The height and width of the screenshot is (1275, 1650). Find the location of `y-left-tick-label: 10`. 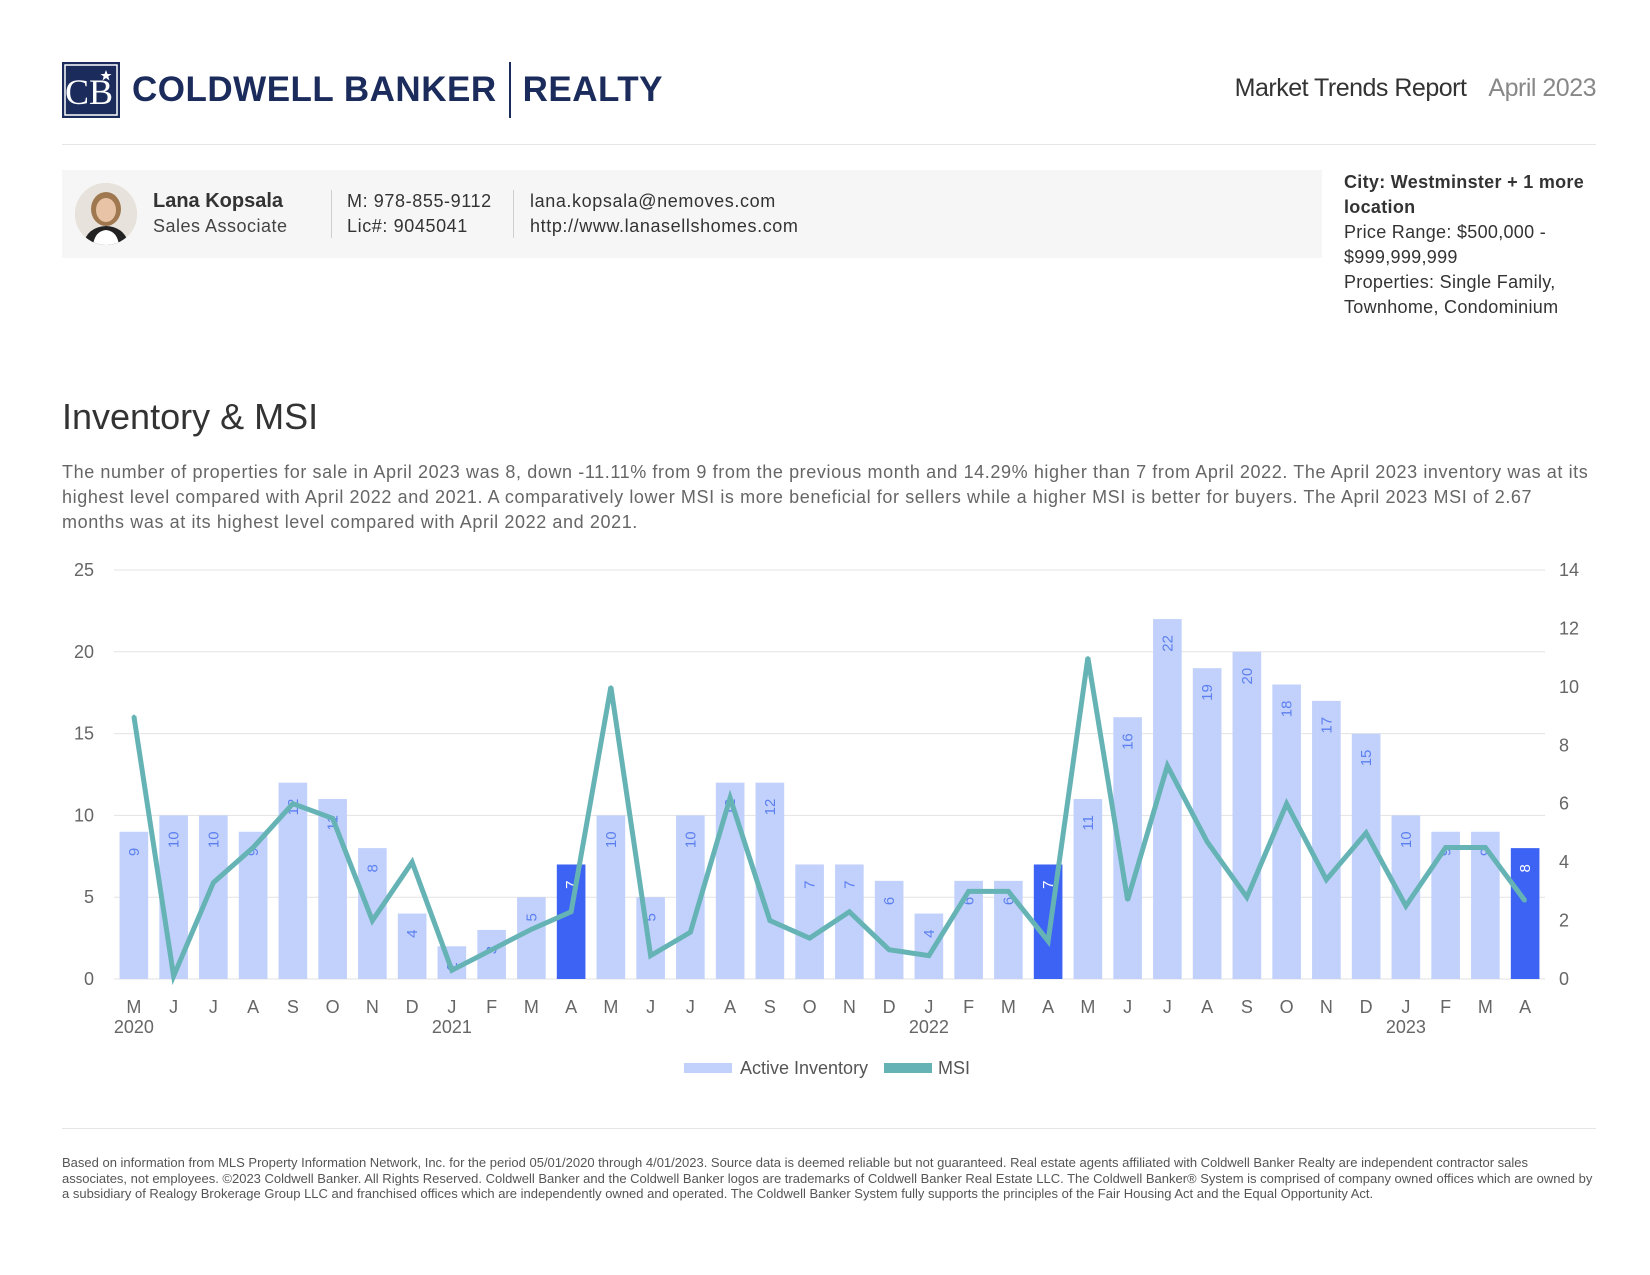

y-left-tick-label: 10 is located at coordinates (84, 815).